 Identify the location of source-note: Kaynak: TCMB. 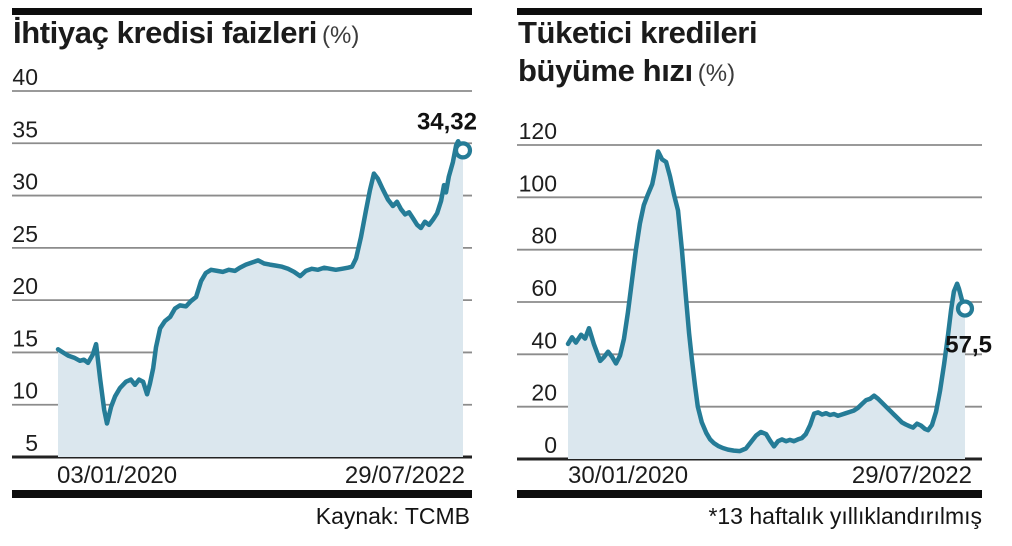
(392, 516).